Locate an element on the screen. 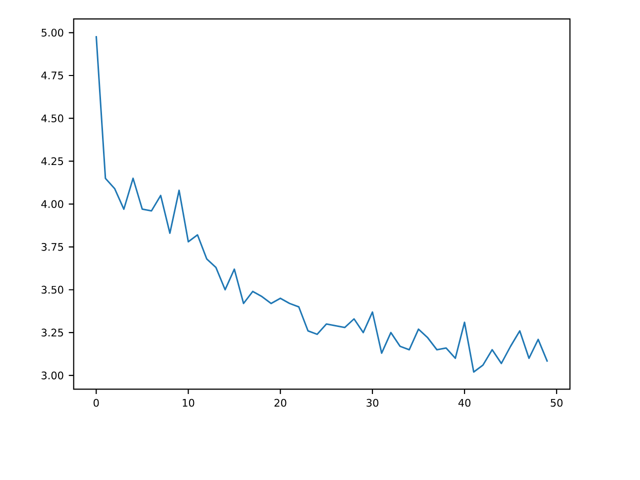  x-tick-label: 30 is located at coordinates (372, 402).